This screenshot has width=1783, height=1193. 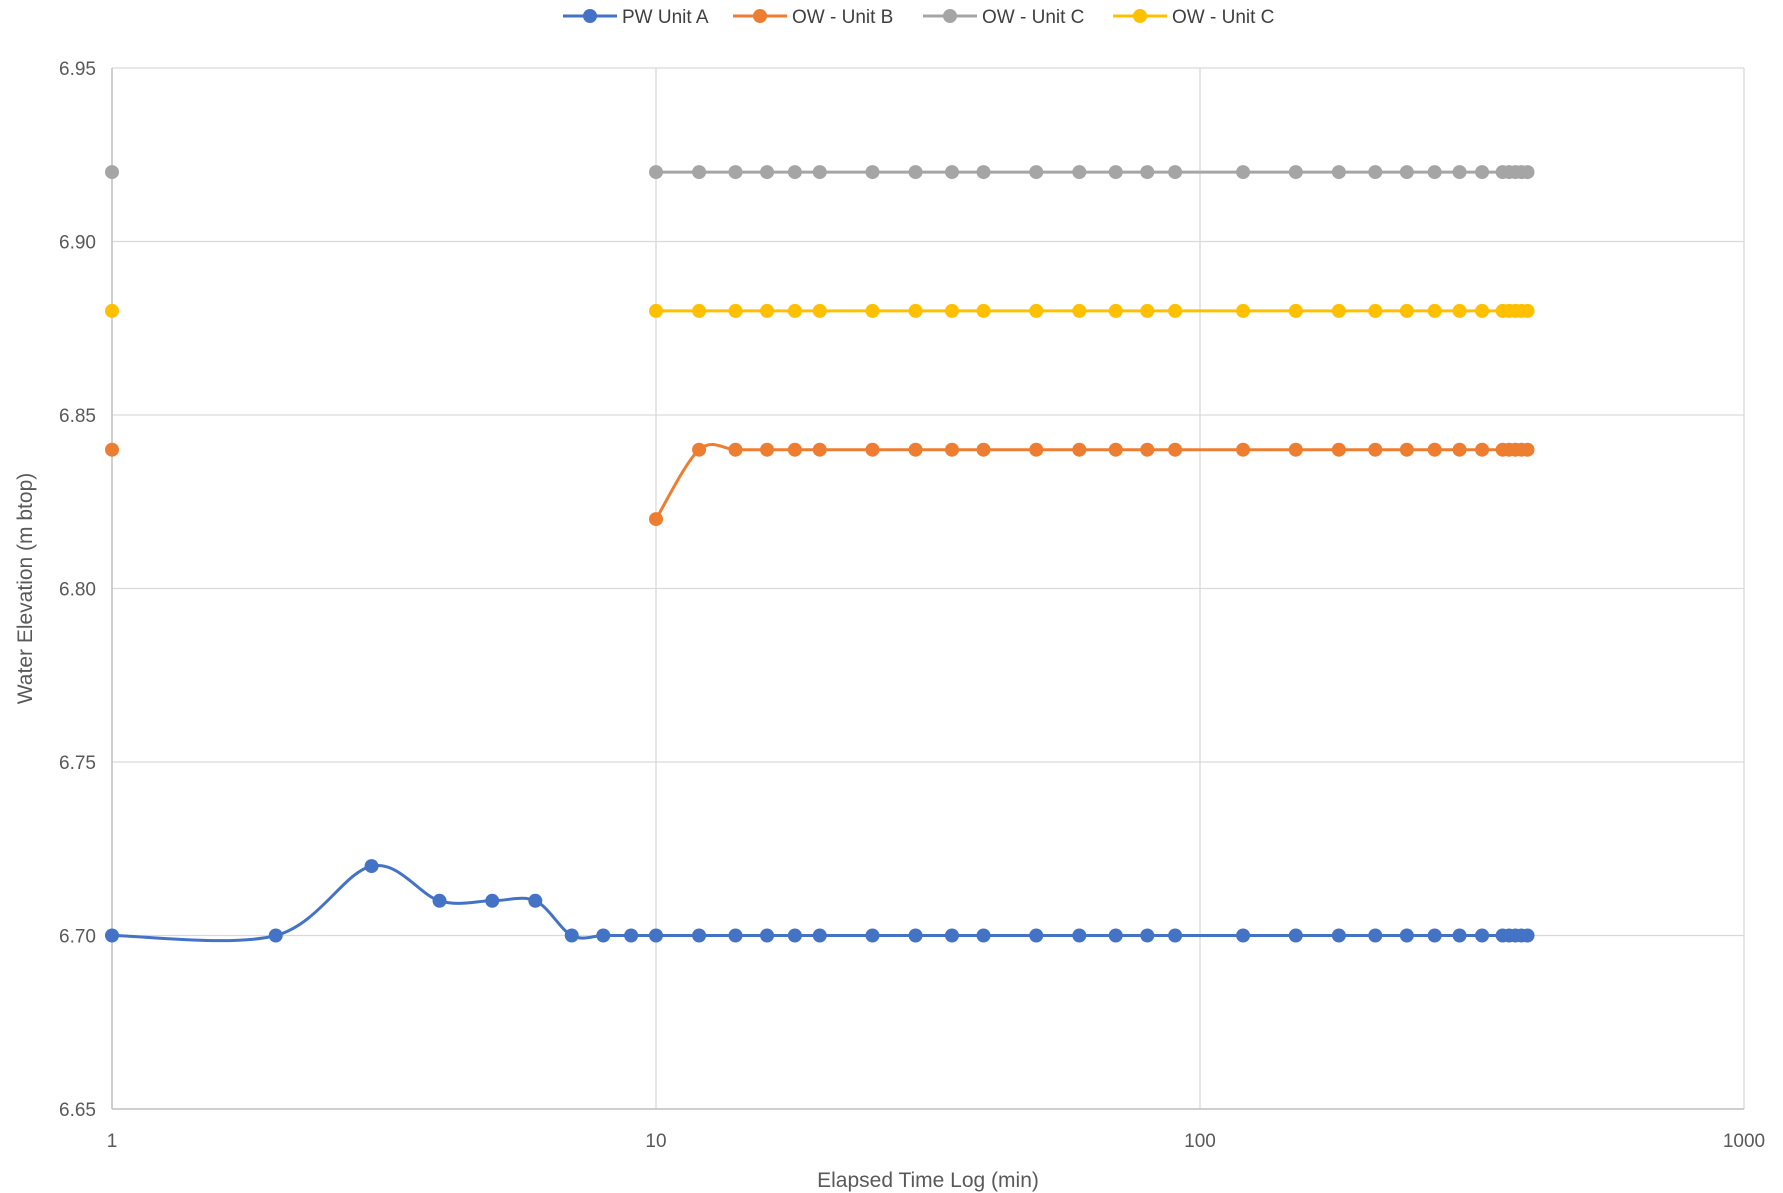 What do you see at coordinates (77, 243) in the screenshot?
I see `y-tick-label: 6.90` at bounding box center [77, 243].